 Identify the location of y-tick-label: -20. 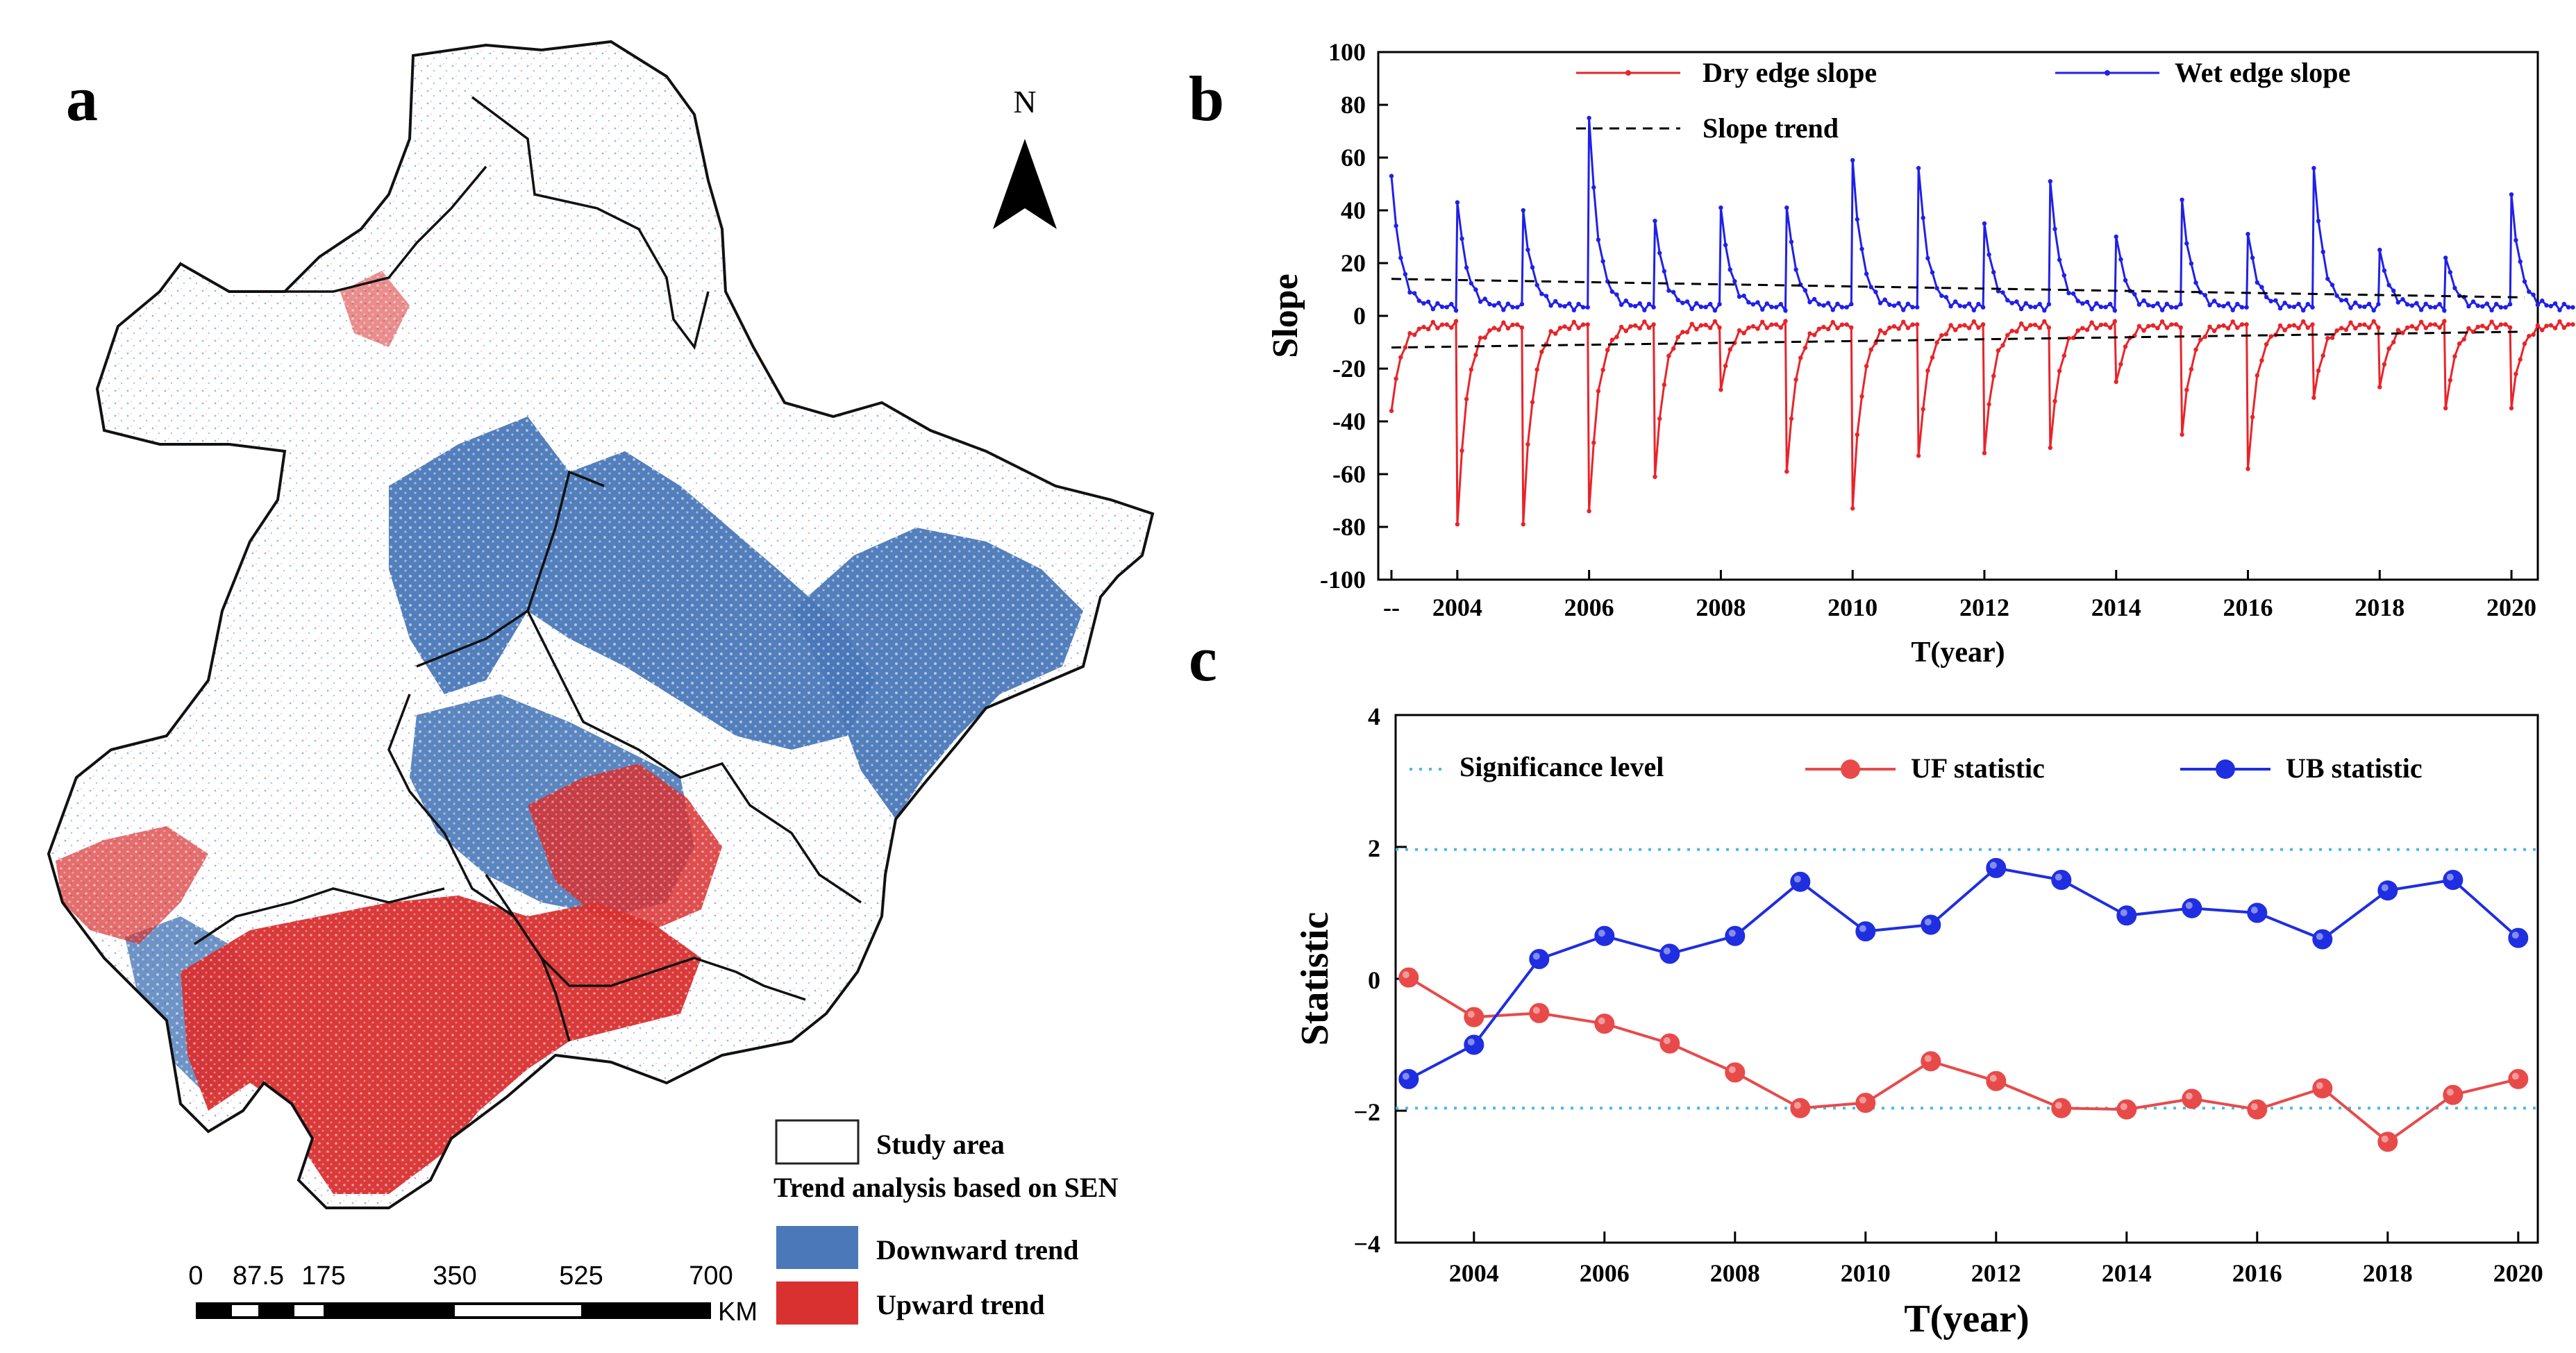
(1349, 369).